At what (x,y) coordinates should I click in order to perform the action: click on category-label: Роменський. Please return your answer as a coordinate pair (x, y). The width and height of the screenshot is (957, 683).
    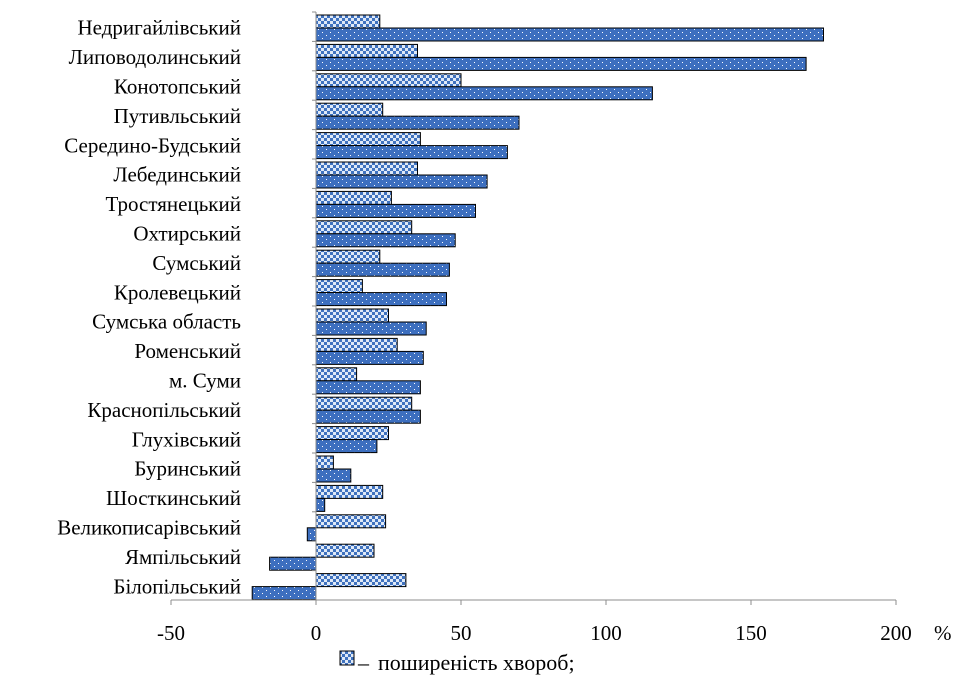
    Looking at the image, I should click on (187, 351).